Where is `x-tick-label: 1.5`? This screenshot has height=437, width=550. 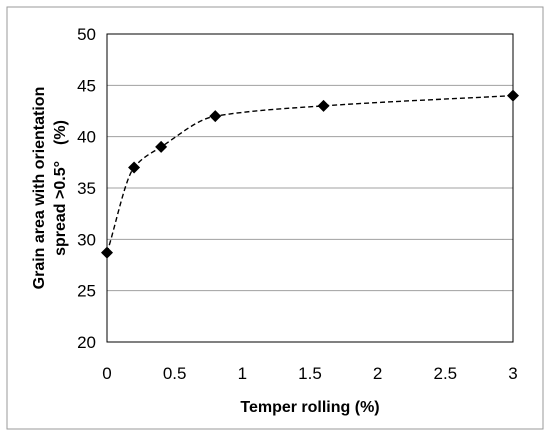 x-tick-label: 1.5 is located at coordinates (310, 373).